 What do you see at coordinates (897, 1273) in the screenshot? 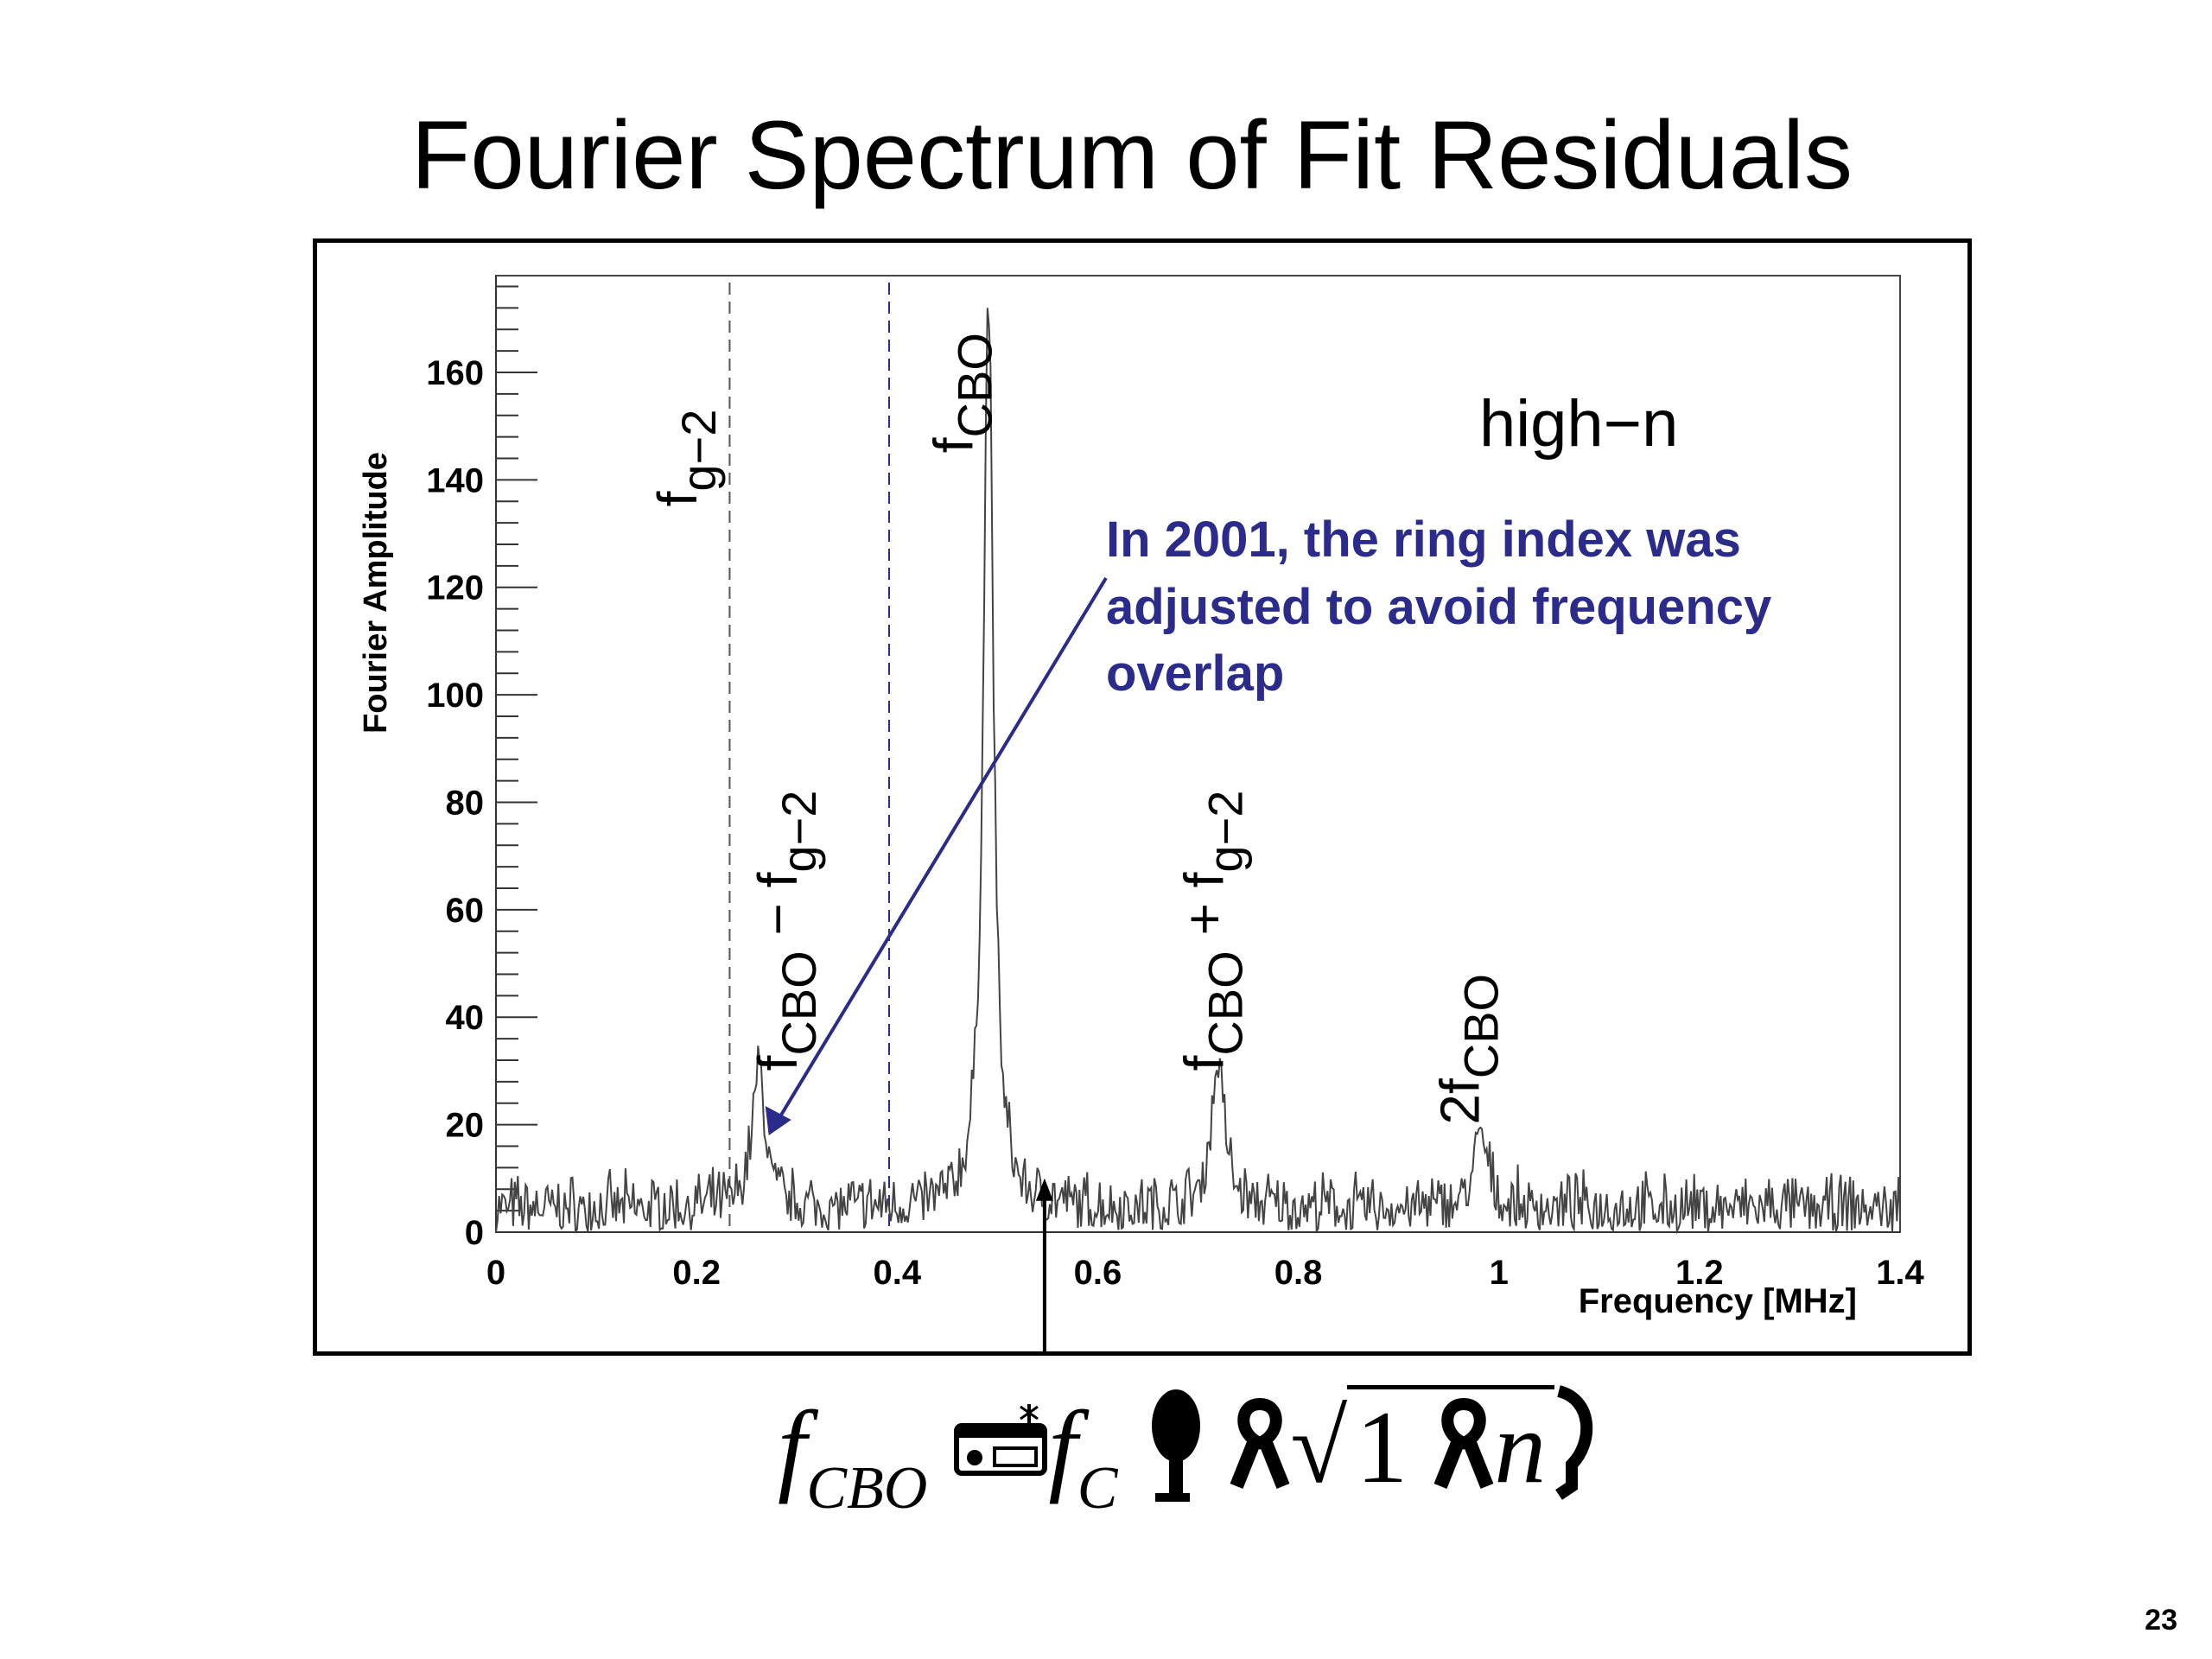
I see `x-tick-label: 0.4` at bounding box center [897, 1273].